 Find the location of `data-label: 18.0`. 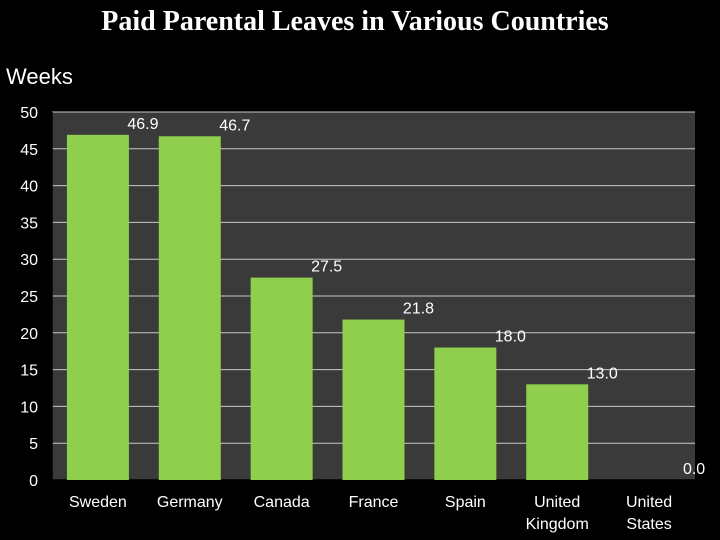

data-label: 18.0 is located at coordinates (510, 337).